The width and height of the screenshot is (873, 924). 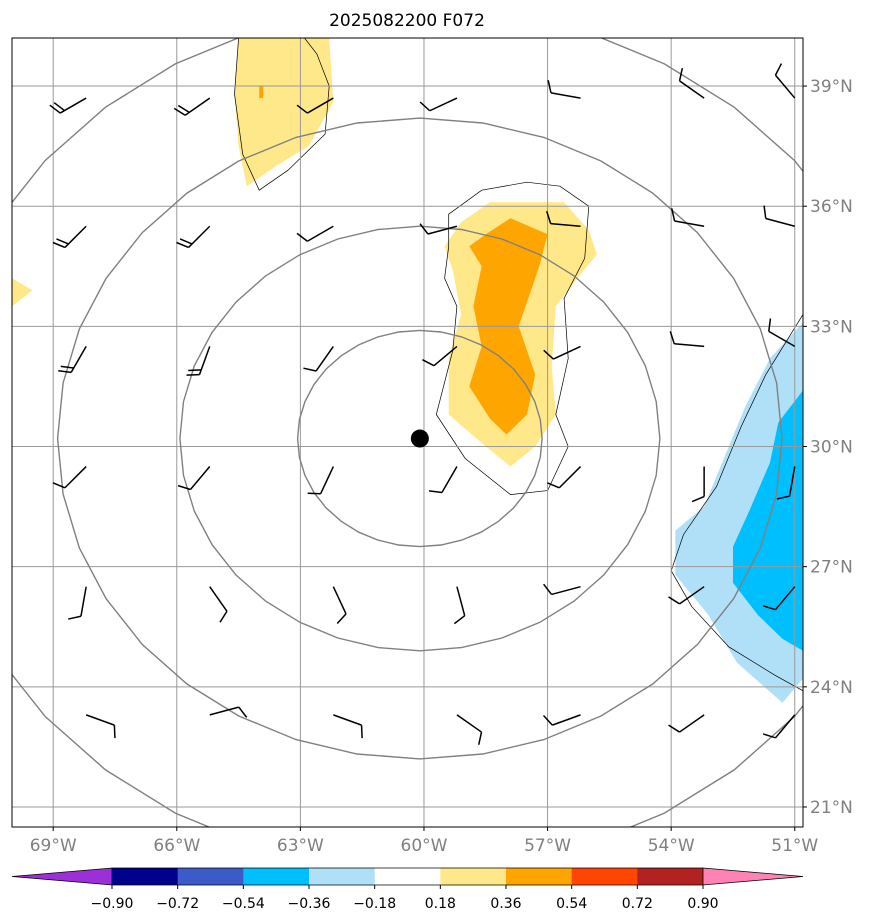 What do you see at coordinates (407, 21) in the screenshot?
I see `figure-title: 2025082200 F072` at bounding box center [407, 21].